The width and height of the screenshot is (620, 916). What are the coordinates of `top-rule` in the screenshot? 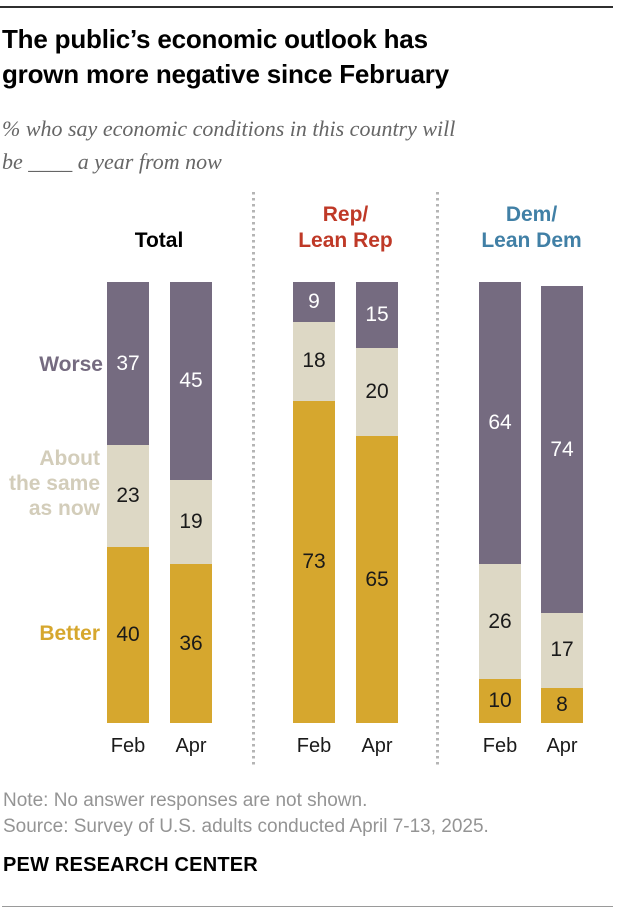 It's located at (306, 7).